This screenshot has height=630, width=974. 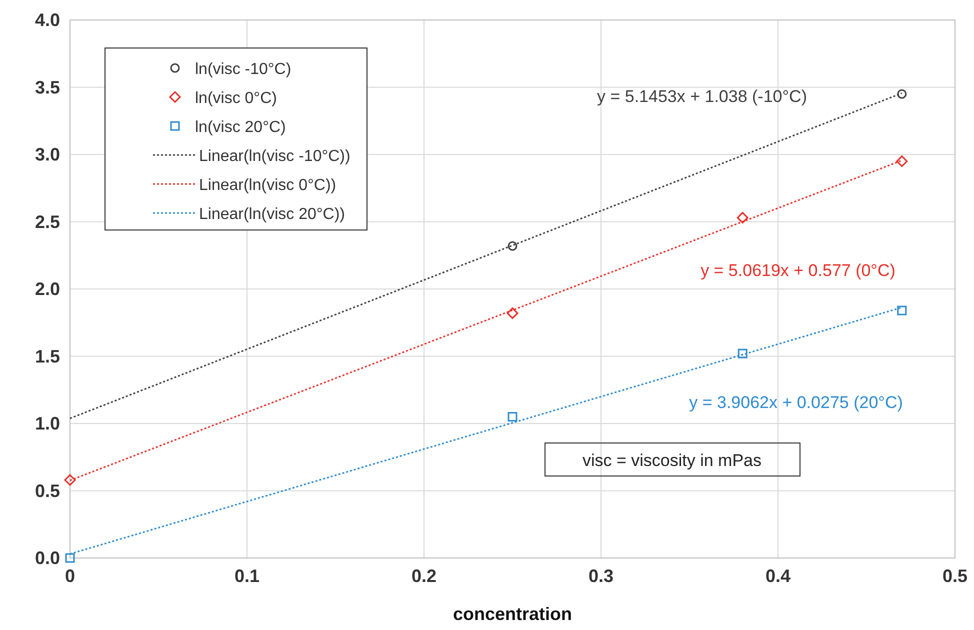 I want to click on y-tick-label: 1.0, so click(x=47, y=424).